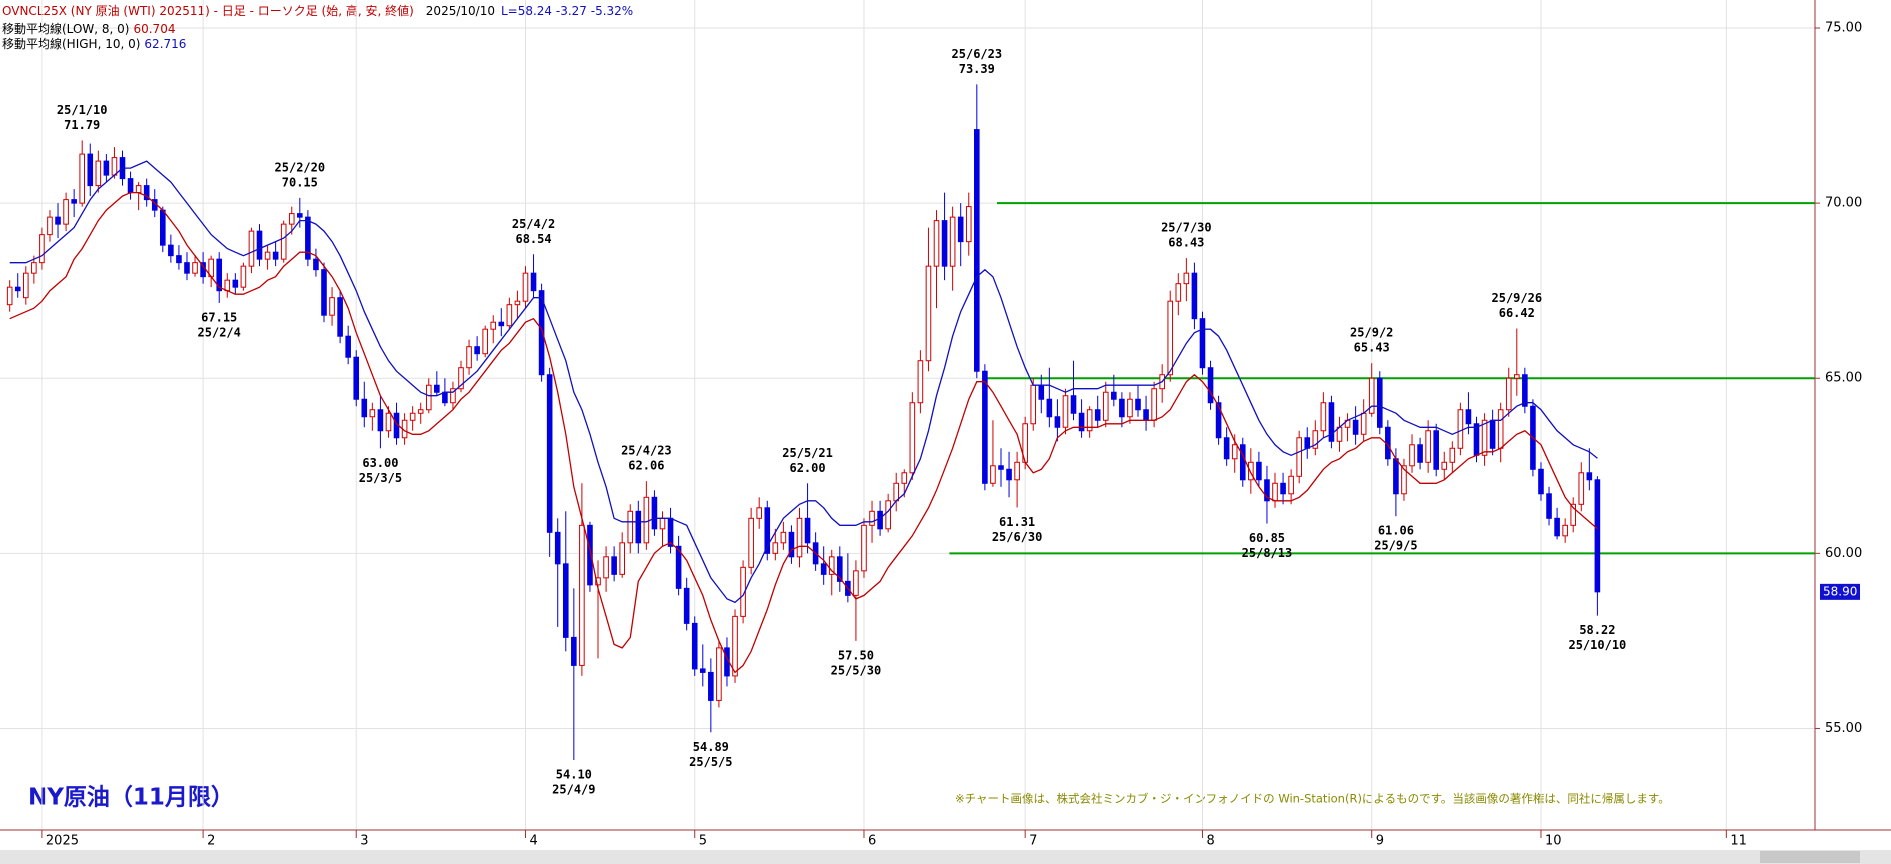 The image size is (1891, 864). Describe the element at coordinates (71, 43) in the screenshot. I see `legend-name: 移動平均線(HIGH, 10, 0)` at that location.